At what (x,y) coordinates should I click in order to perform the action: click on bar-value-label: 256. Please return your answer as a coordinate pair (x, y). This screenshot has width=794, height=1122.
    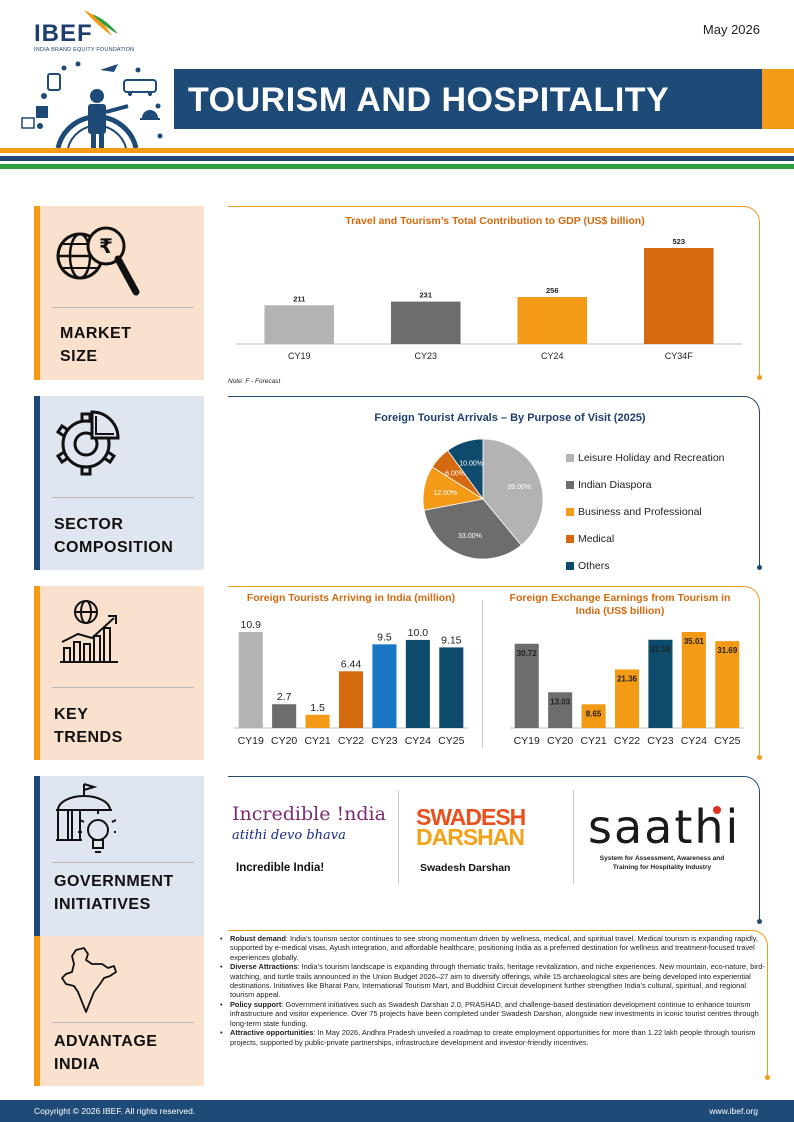
    Looking at the image, I should click on (552, 290).